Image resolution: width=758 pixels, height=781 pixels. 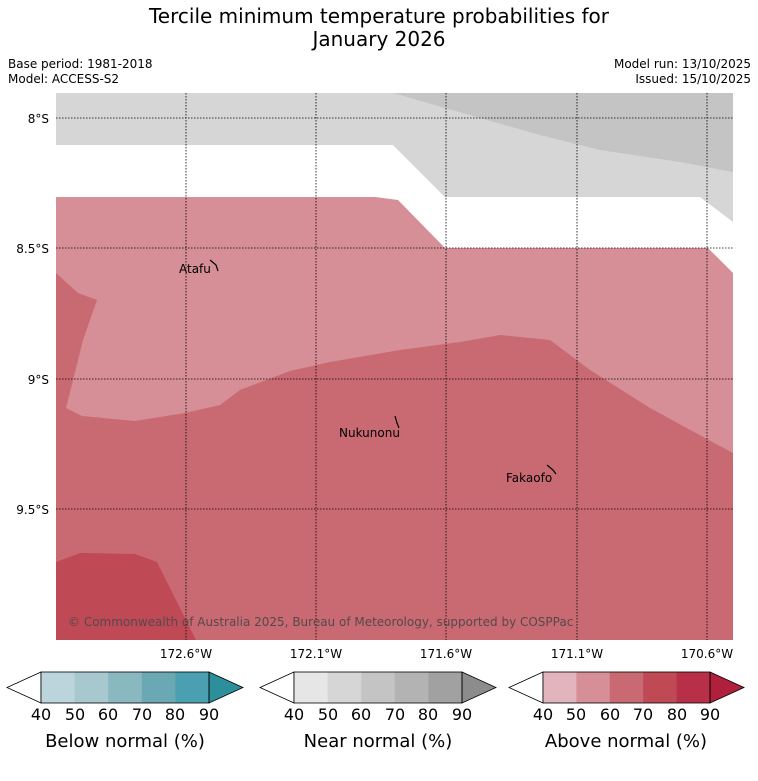 I want to click on issued-date: Issued: 15/10/2025, so click(x=693, y=79).